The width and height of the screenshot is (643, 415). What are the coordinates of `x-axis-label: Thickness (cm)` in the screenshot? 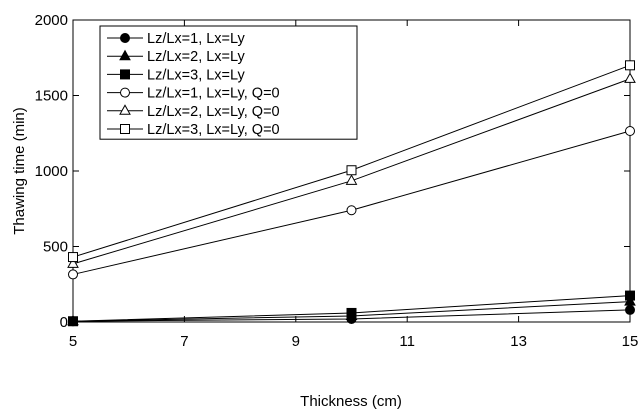 It's located at (351, 401).